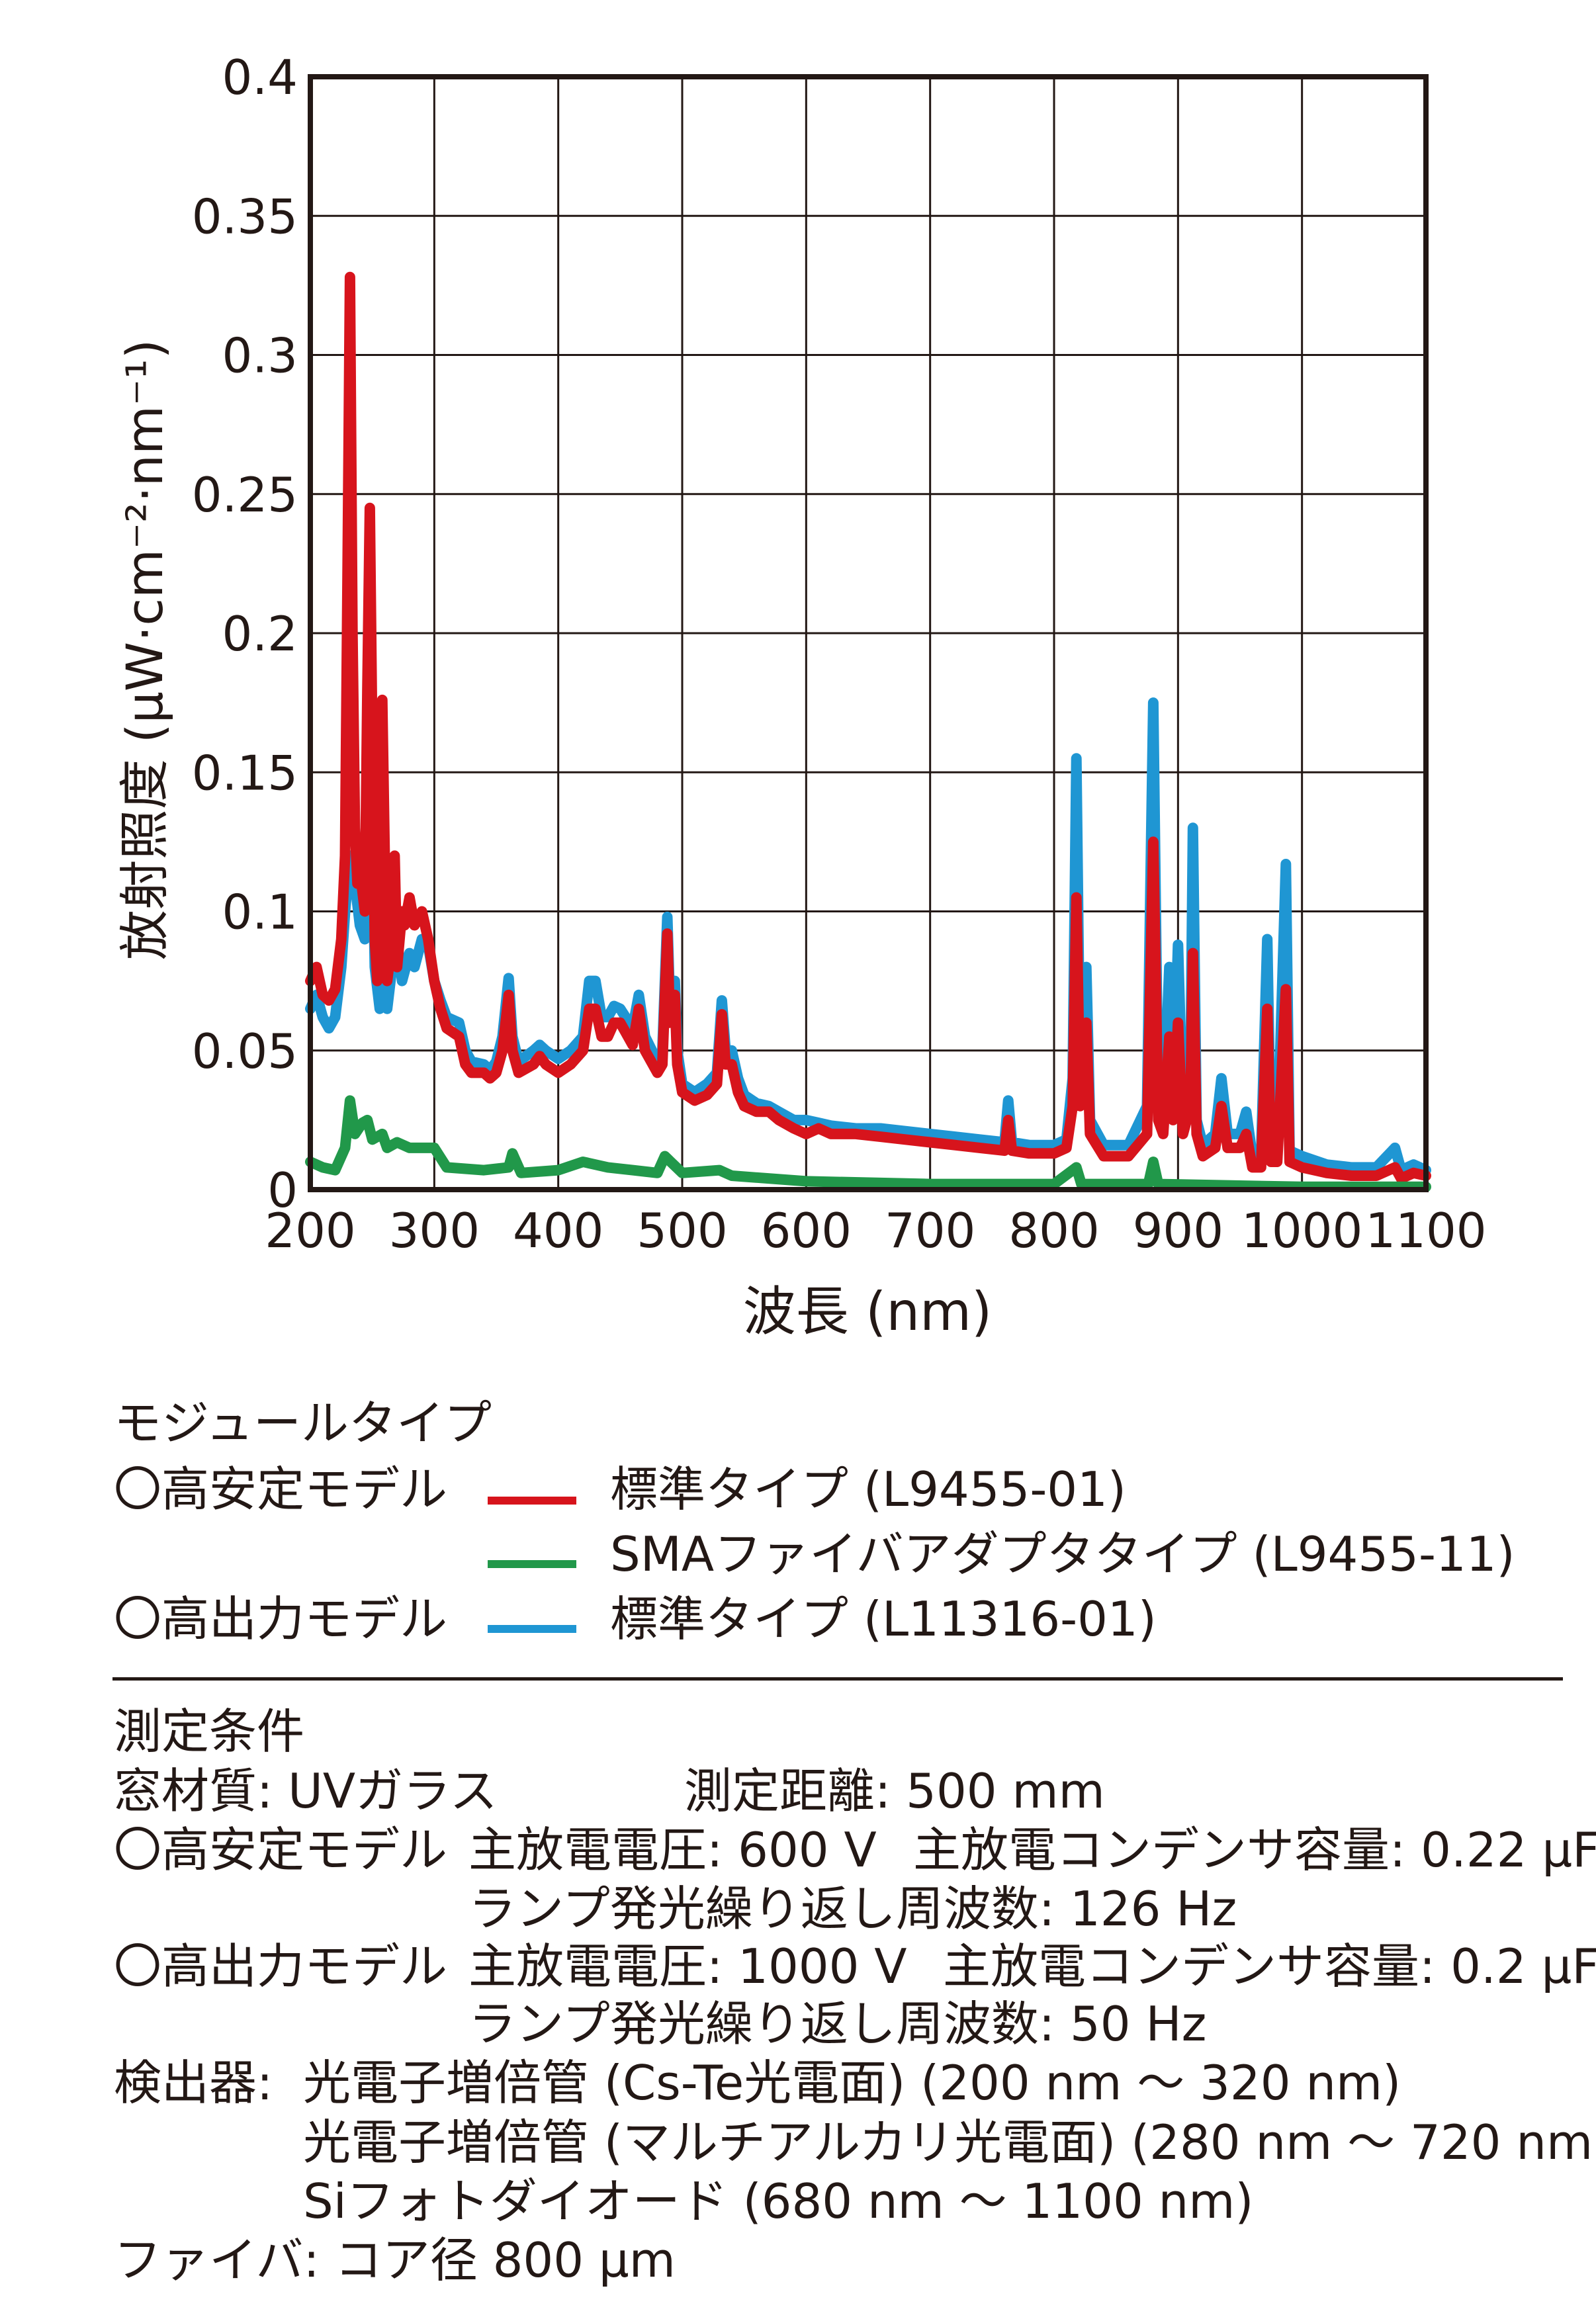 This screenshot has height=2321, width=1596. What do you see at coordinates (193, 2083) in the screenshot?
I see `detector-label: 検出器:` at bounding box center [193, 2083].